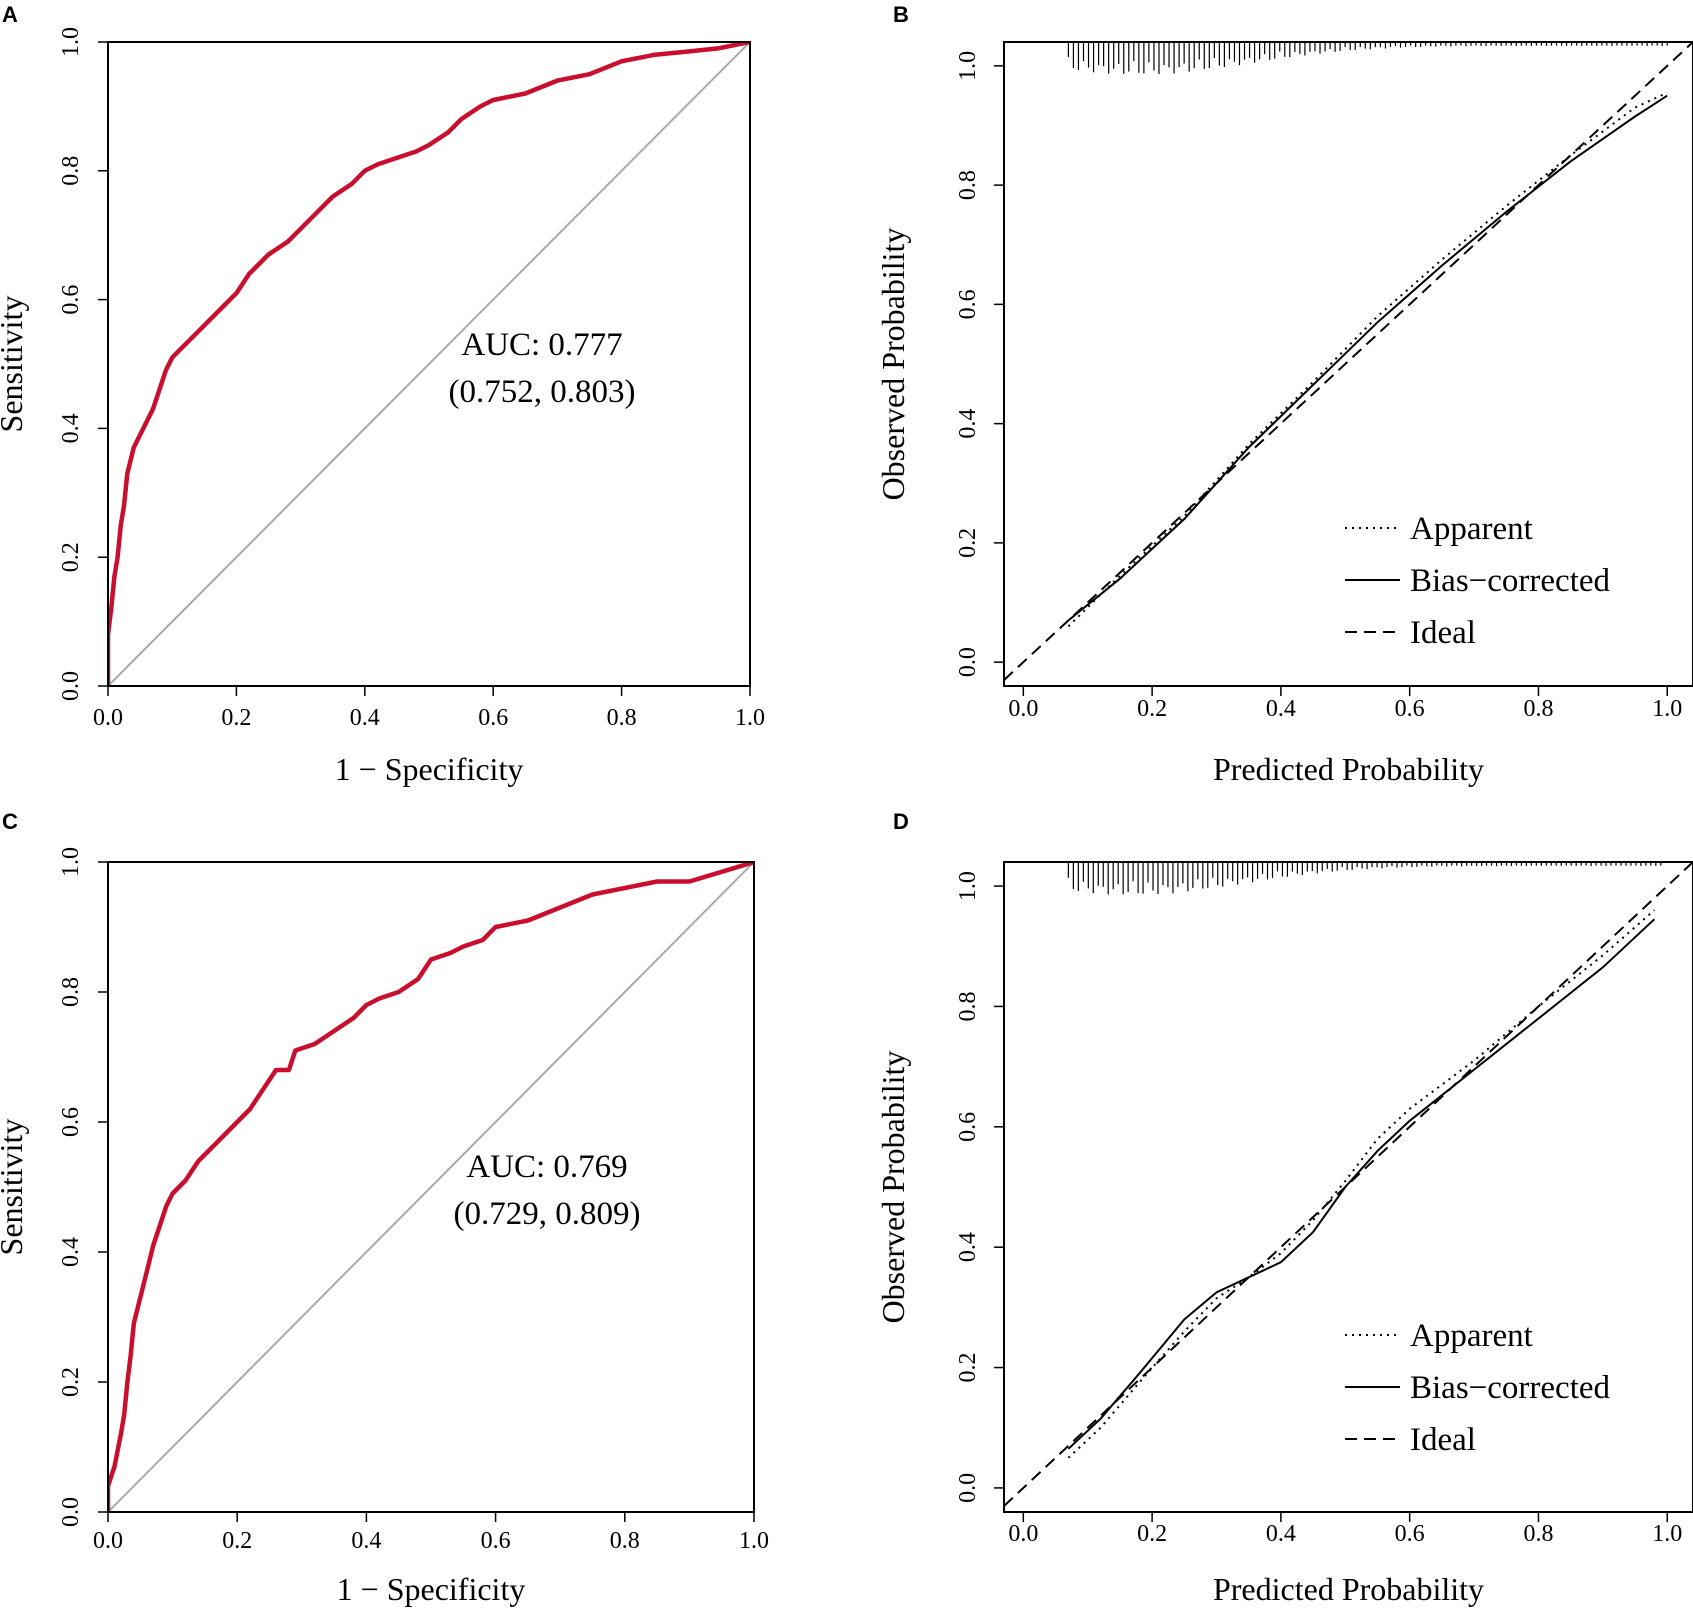 The height and width of the screenshot is (1620, 1693). What do you see at coordinates (968, 304) in the screenshot?
I see `panel-b-y-tick-label: 0.6` at bounding box center [968, 304].